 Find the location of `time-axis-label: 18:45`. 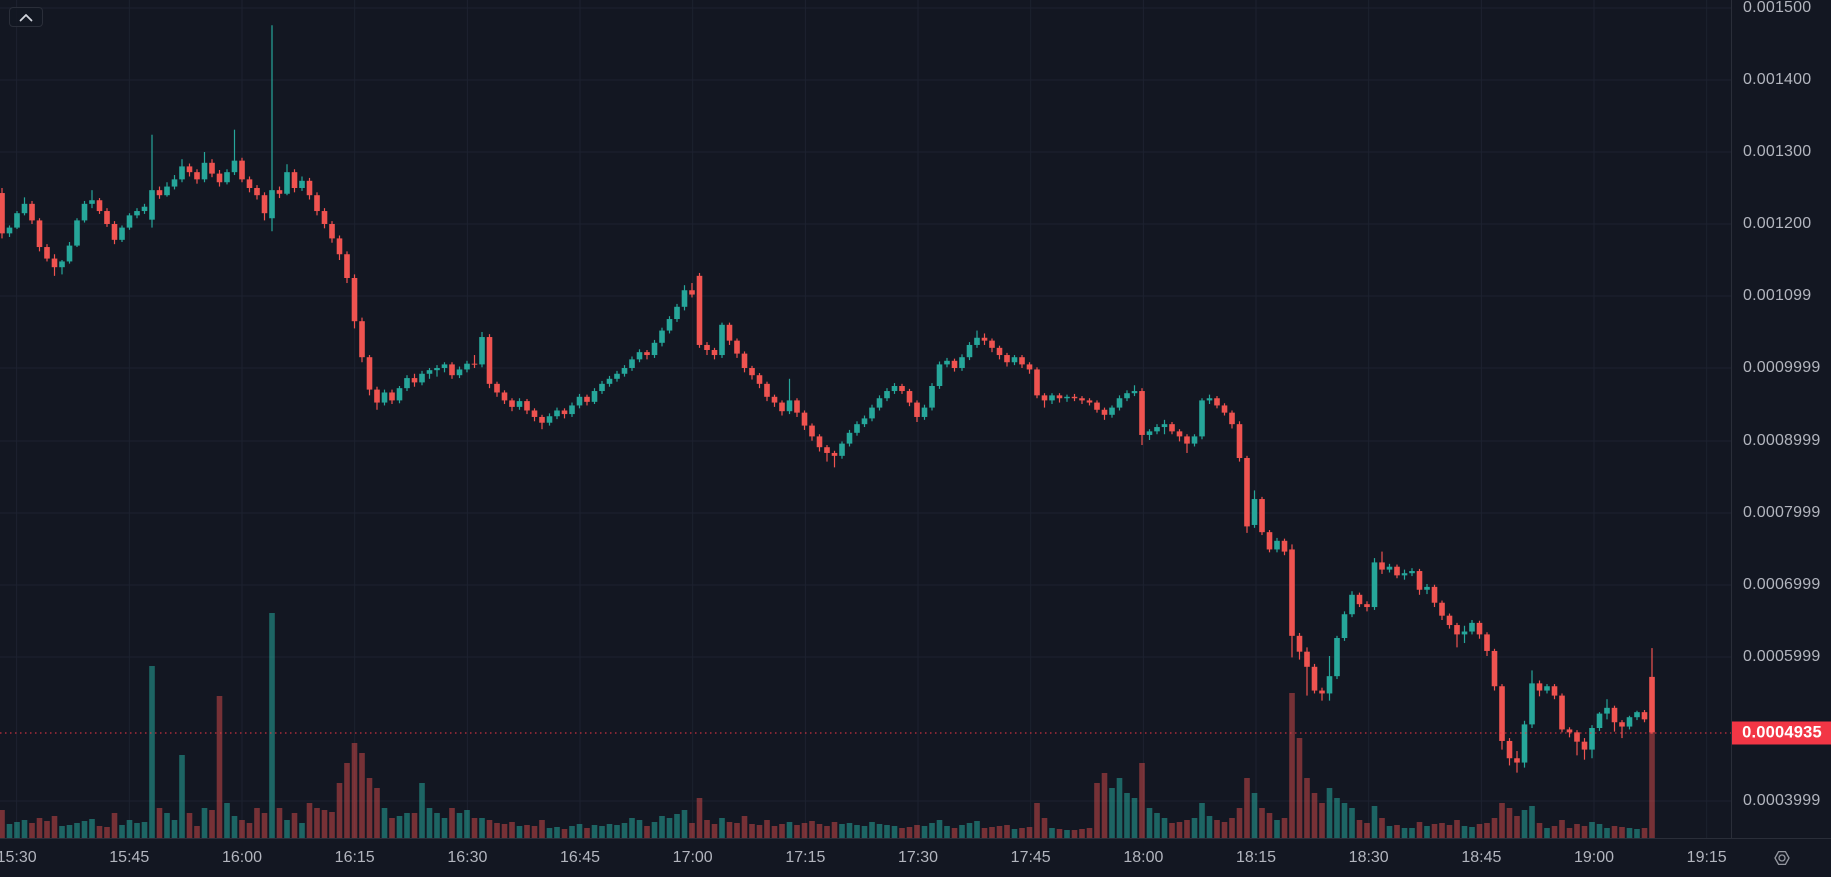

time-axis-label: 18:45 is located at coordinates (1481, 857).